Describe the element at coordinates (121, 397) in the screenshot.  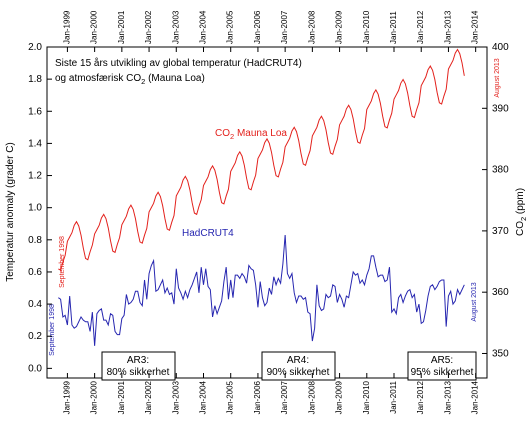
I see `text-part: Jan-2001` at that location.